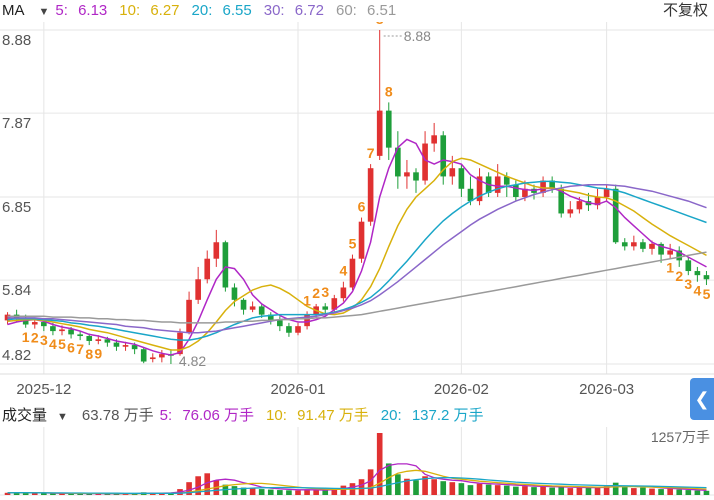 The image size is (714, 500). What do you see at coordinates (117, 415) in the screenshot?
I see `volume-current: 63.78 万手` at bounding box center [117, 415].